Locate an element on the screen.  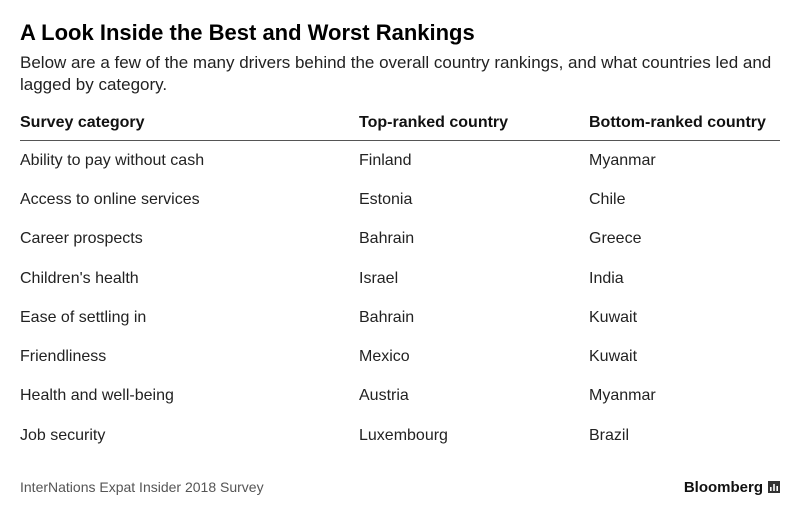
row-bottom-country: India is located at coordinates (606, 278).